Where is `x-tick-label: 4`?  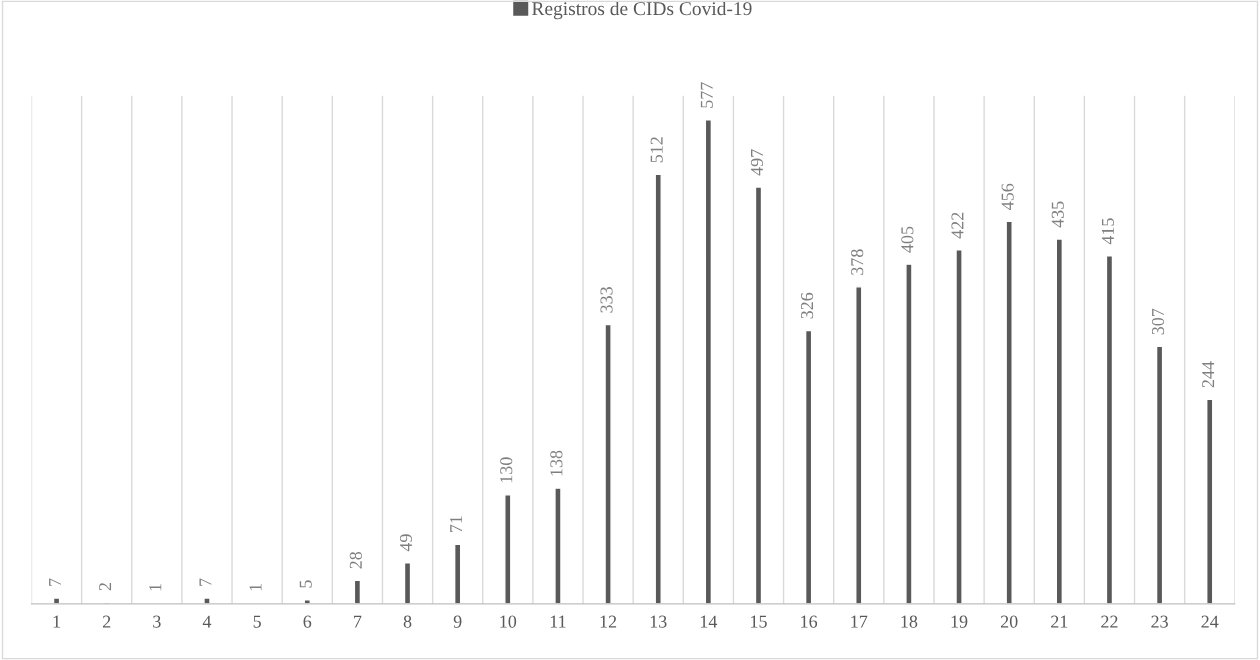 x-tick-label: 4 is located at coordinates (207, 621).